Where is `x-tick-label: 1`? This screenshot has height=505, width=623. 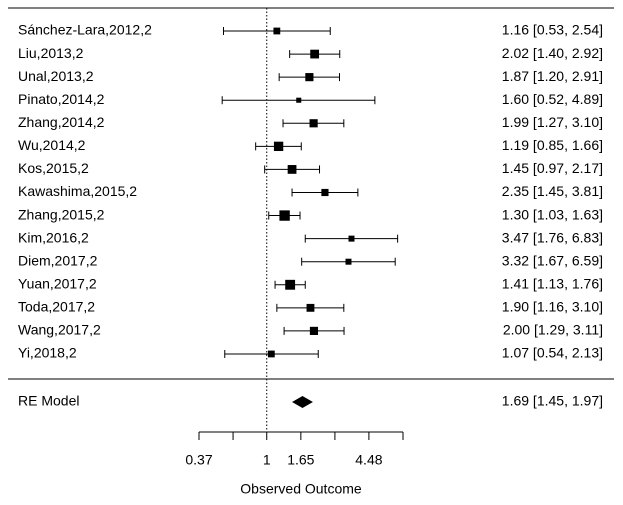 x-tick-label: 1 is located at coordinates (267, 460).